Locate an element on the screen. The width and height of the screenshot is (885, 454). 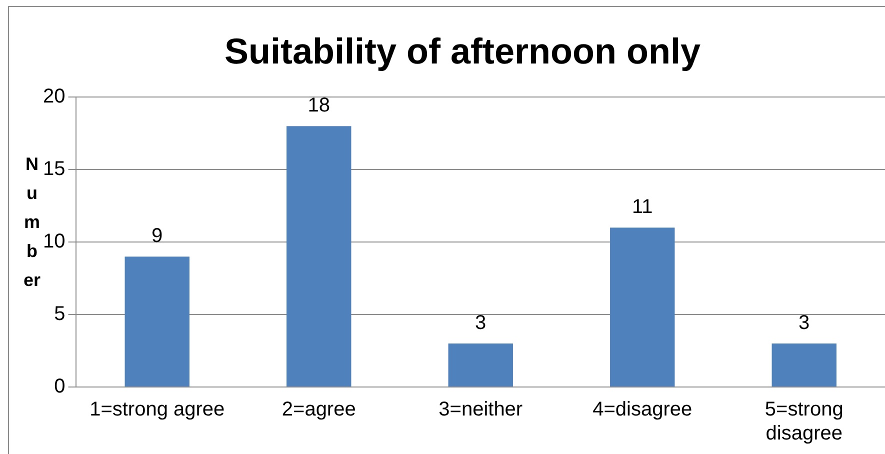
y-tick-label: 10 is located at coordinates (54, 241).